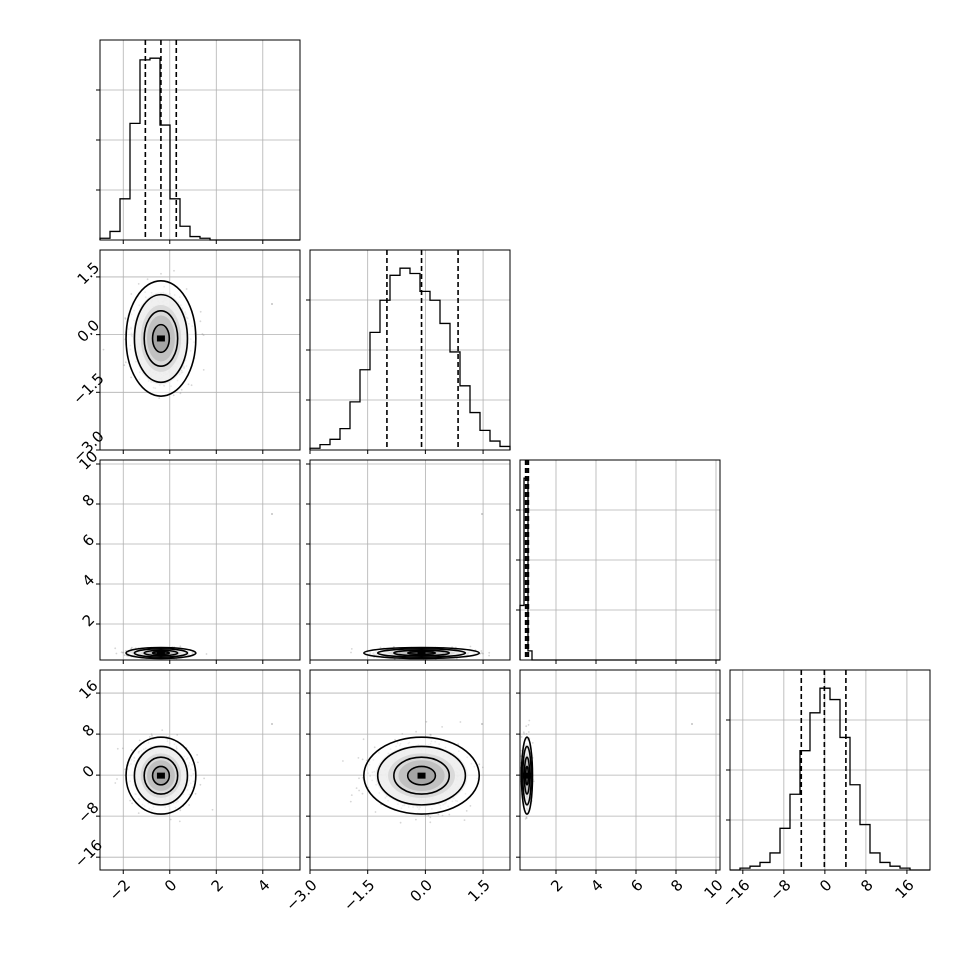  What do you see at coordinates (479, 891) in the screenshot?
I see `x-tick-label: 1.5` at bounding box center [479, 891].